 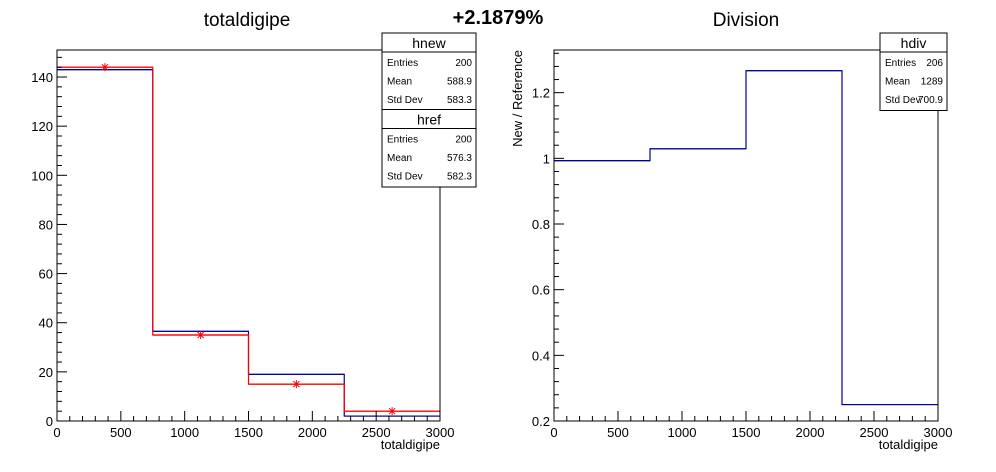 What do you see at coordinates (541, 290) in the screenshot?
I see `y-tick-label: 0.6` at bounding box center [541, 290].